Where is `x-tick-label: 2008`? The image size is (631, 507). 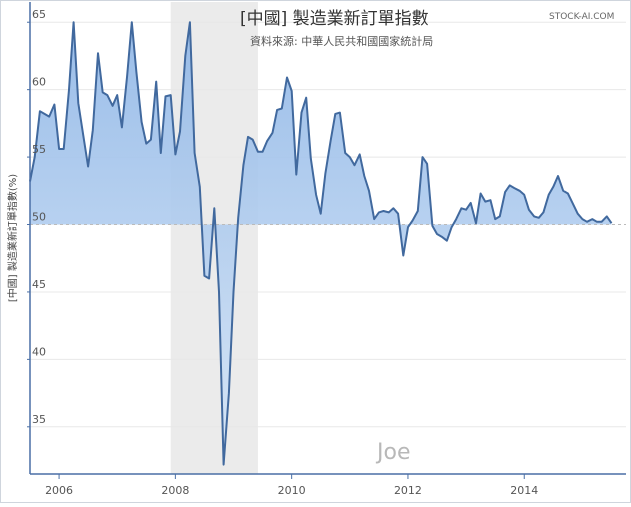 x-tick-label: 2008 is located at coordinates (175, 490).